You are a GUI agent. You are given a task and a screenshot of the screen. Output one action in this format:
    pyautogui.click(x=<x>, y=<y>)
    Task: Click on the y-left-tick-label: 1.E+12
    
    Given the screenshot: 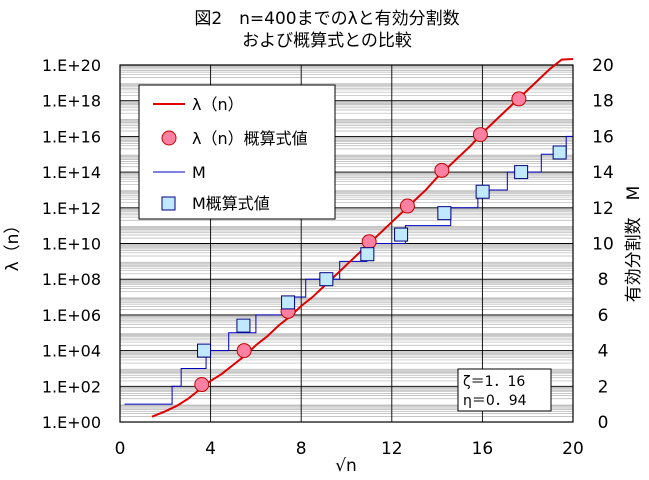 What is the action you would take?
    pyautogui.click(x=71, y=208)
    